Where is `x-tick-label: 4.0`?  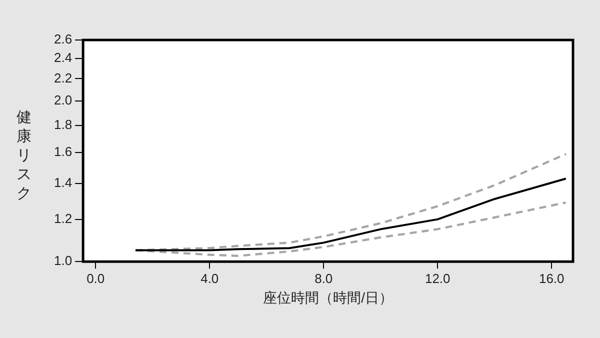
x-tick-label: 4.0 is located at coordinates (209, 278).